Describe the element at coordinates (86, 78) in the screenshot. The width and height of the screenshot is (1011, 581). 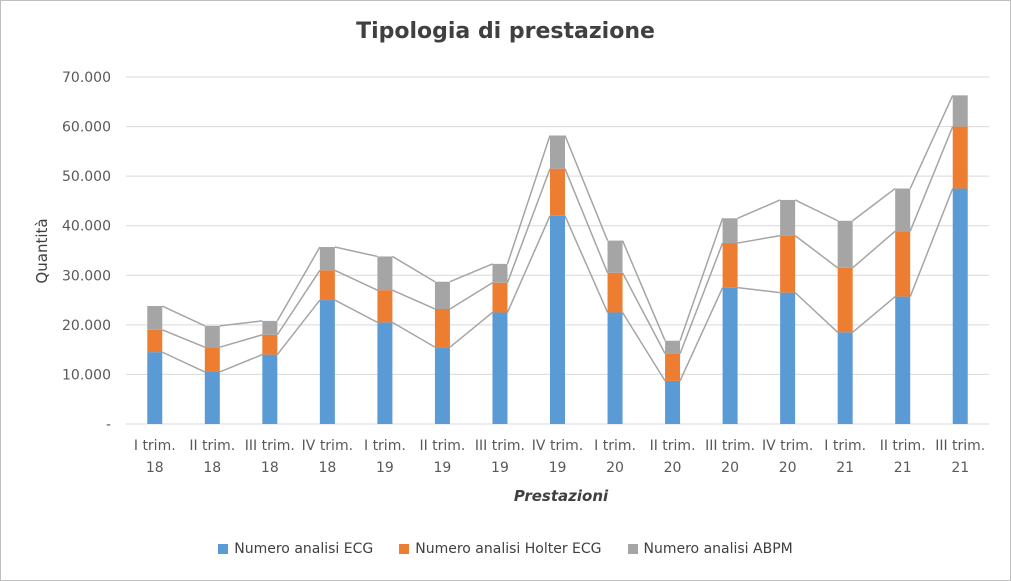
I see `y-tick-label: 70.000` at that location.